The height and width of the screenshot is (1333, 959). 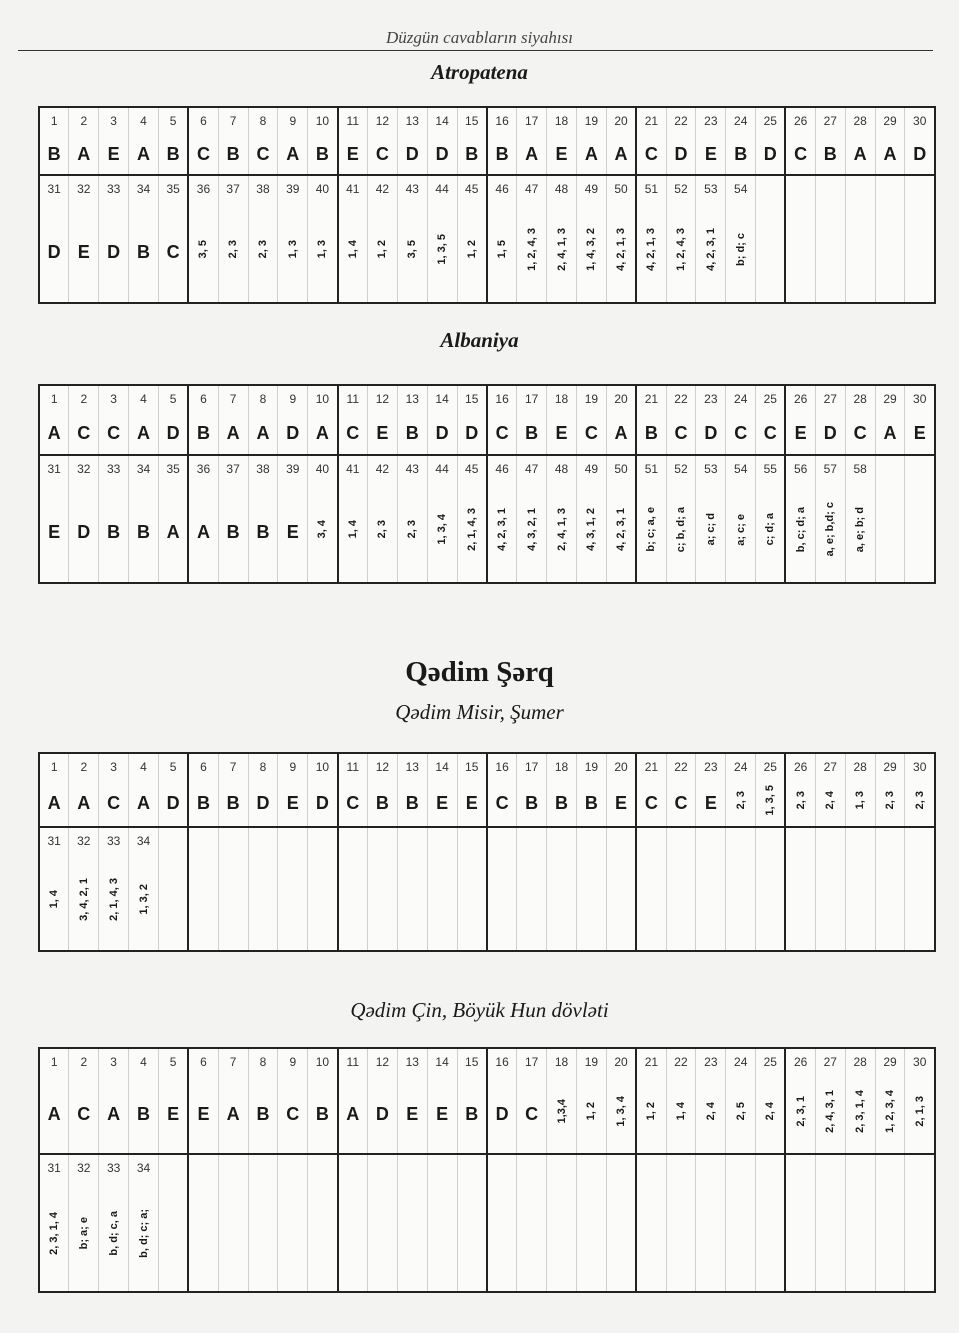 What do you see at coordinates (830, 800) in the screenshot?
I see `rotated-answer-text: 2, 4` at bounding box center [830, 800].